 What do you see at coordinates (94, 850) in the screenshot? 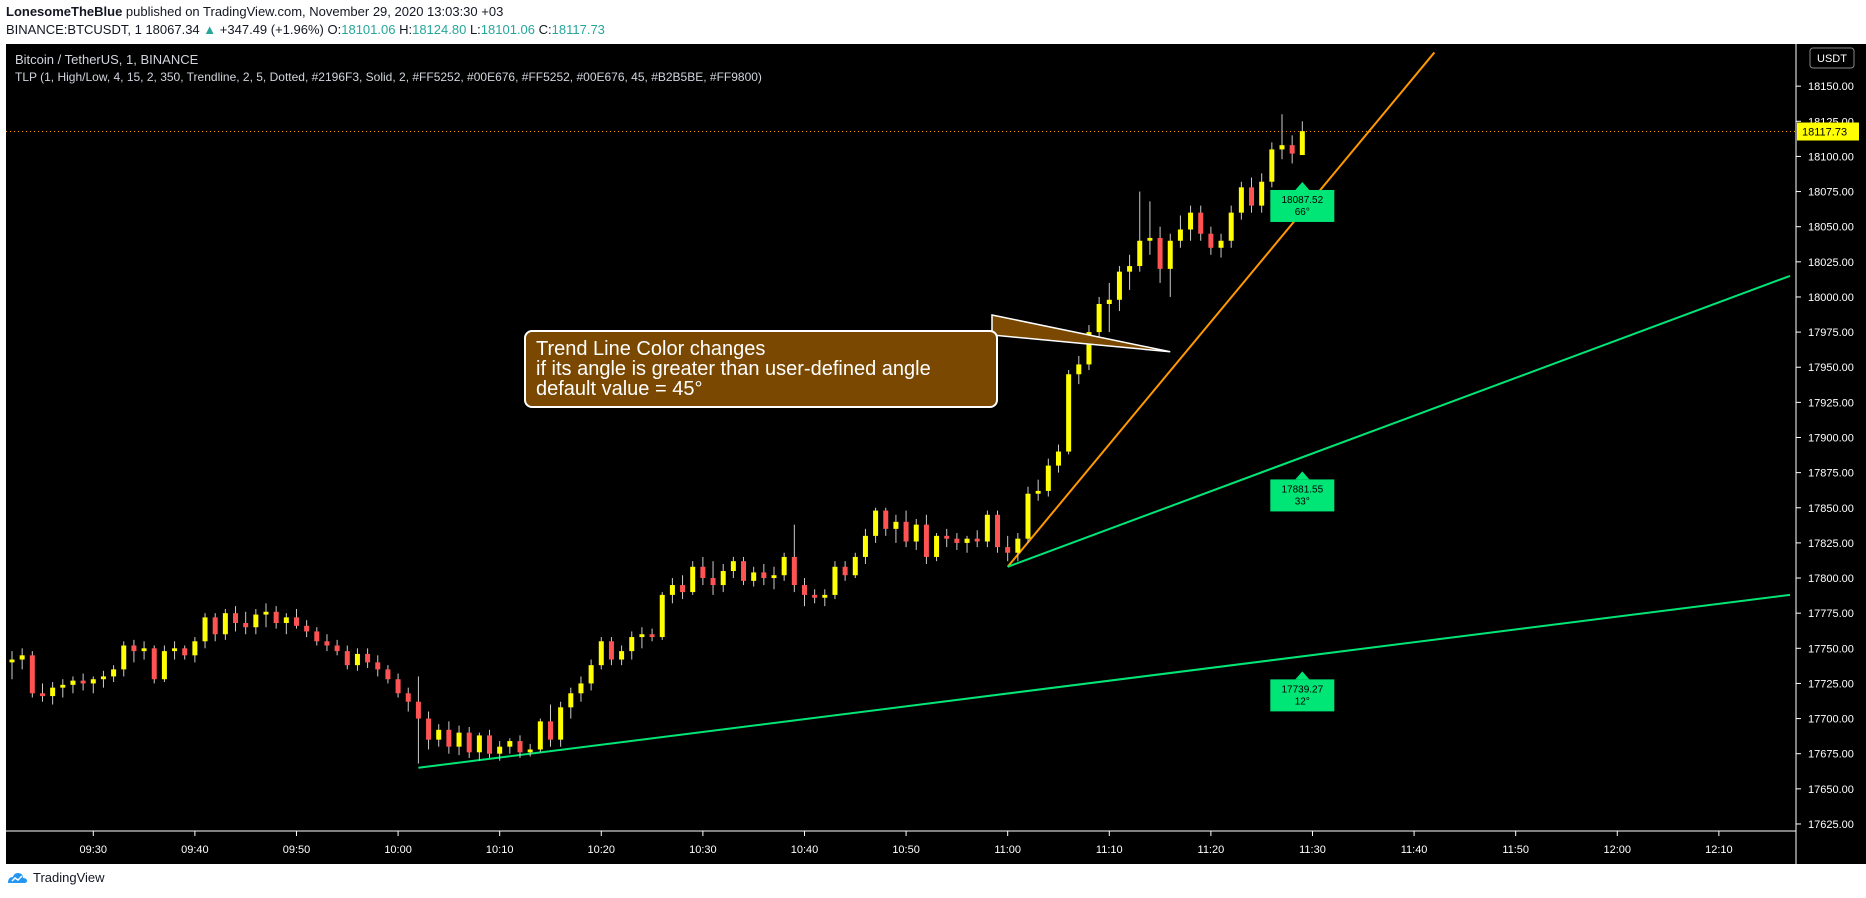
I see `x-tick-label: 09:30` at bounding box center [94, 850].